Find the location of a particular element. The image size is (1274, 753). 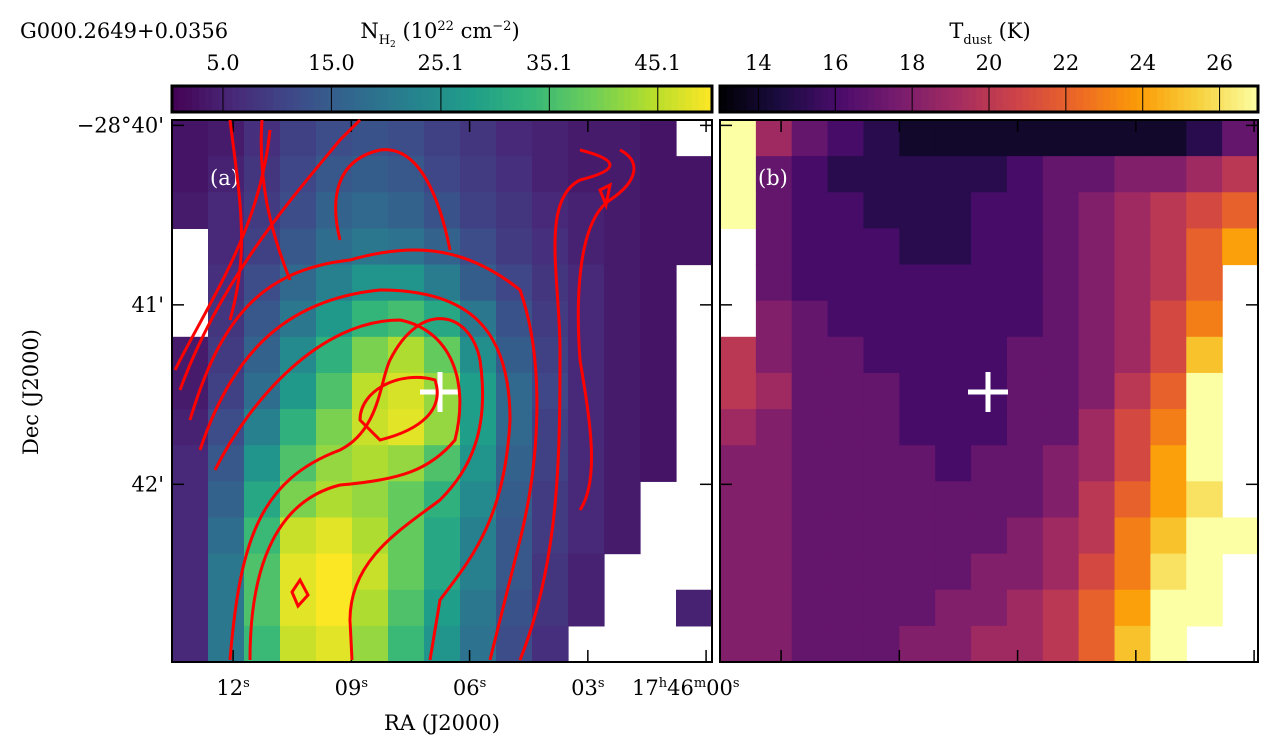

contour-line is located at coordinates (337, 489).